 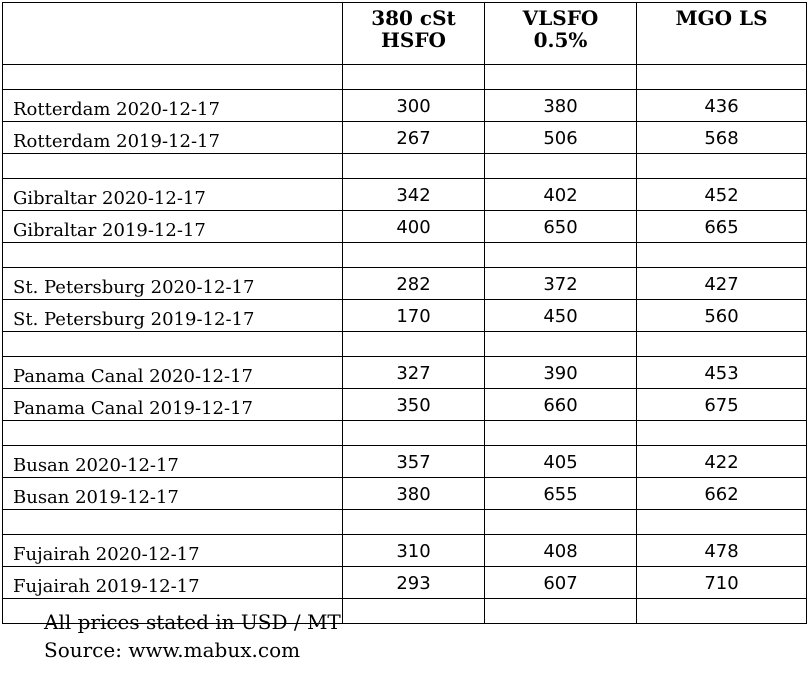 What do you see at coordinates (172, 461) in the screenshot?
I see `port-date-label: Busan 2020-12-17` at bounding box center [172, 461].